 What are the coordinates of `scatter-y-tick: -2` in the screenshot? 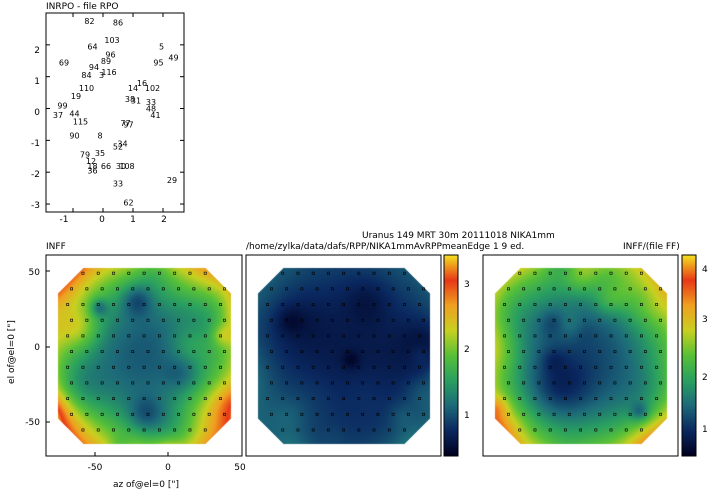 It's located at (35, 175).